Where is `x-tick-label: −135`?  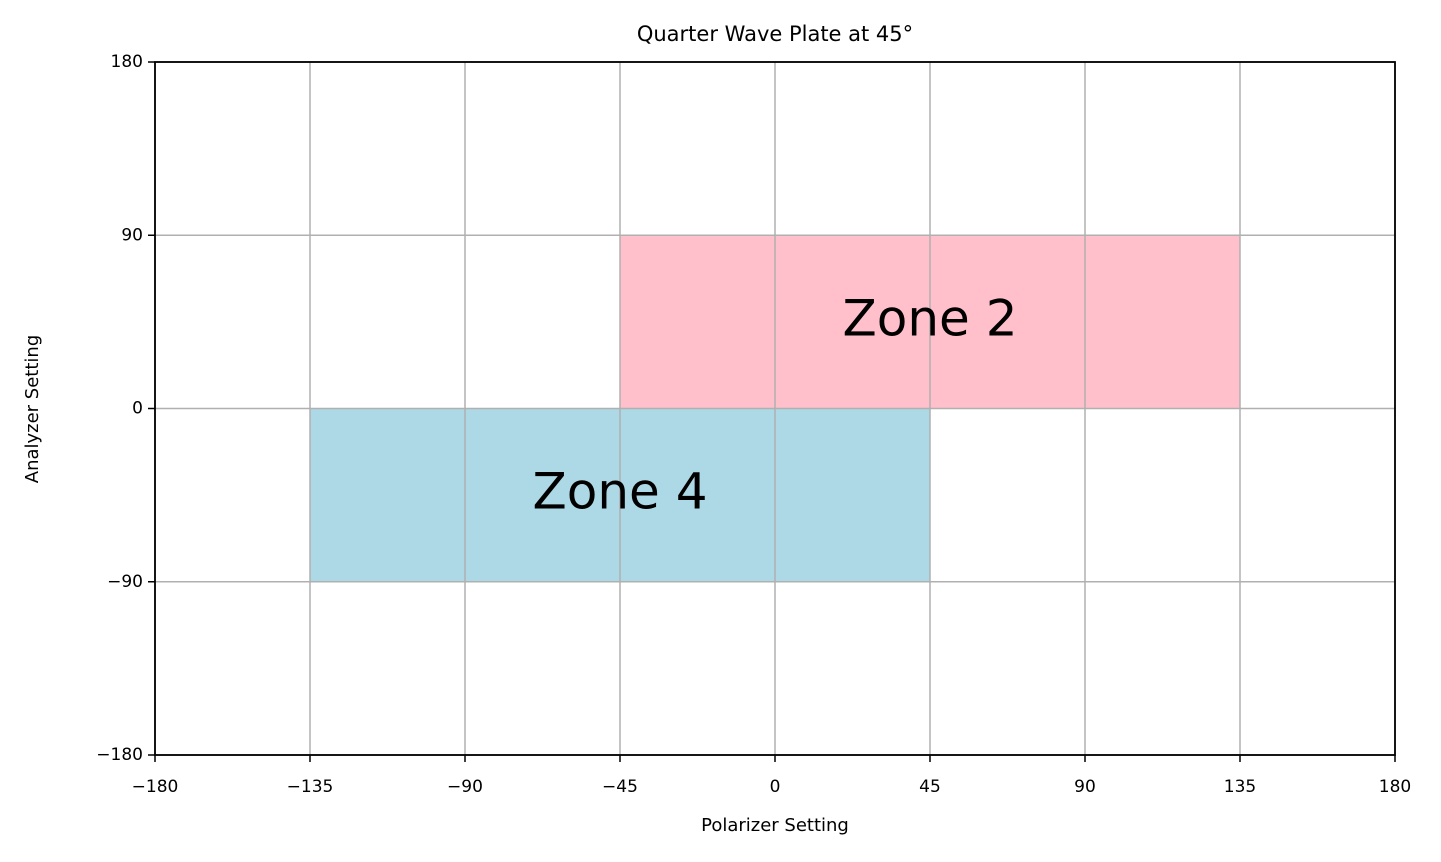
x-tick-label: −135 is located at coordinates (310, 787).